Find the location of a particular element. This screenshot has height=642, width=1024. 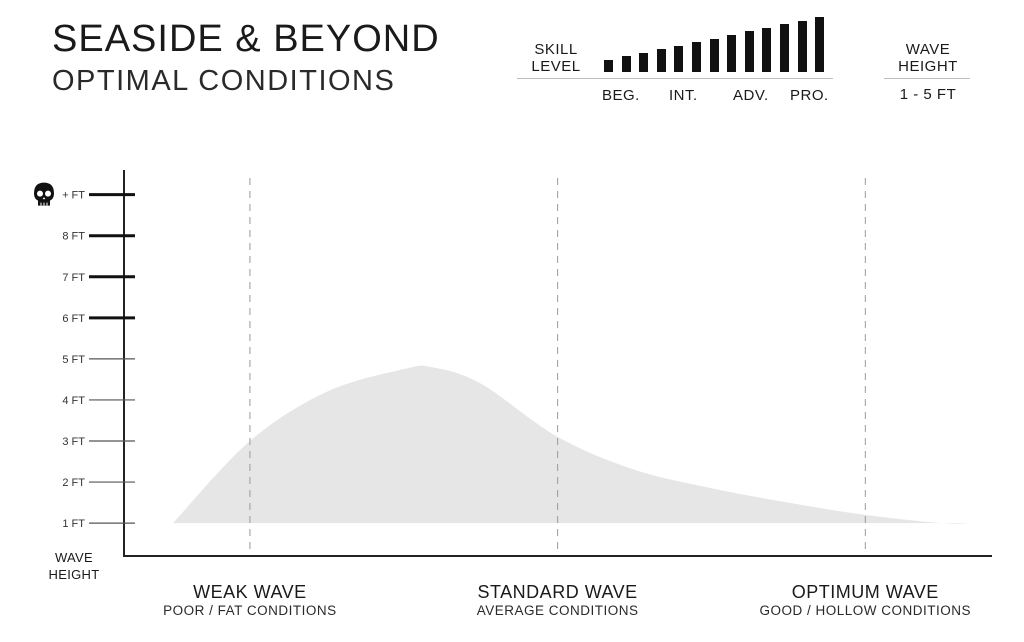

y-tick-label: 4 FT is located at coordinates (73, 401).